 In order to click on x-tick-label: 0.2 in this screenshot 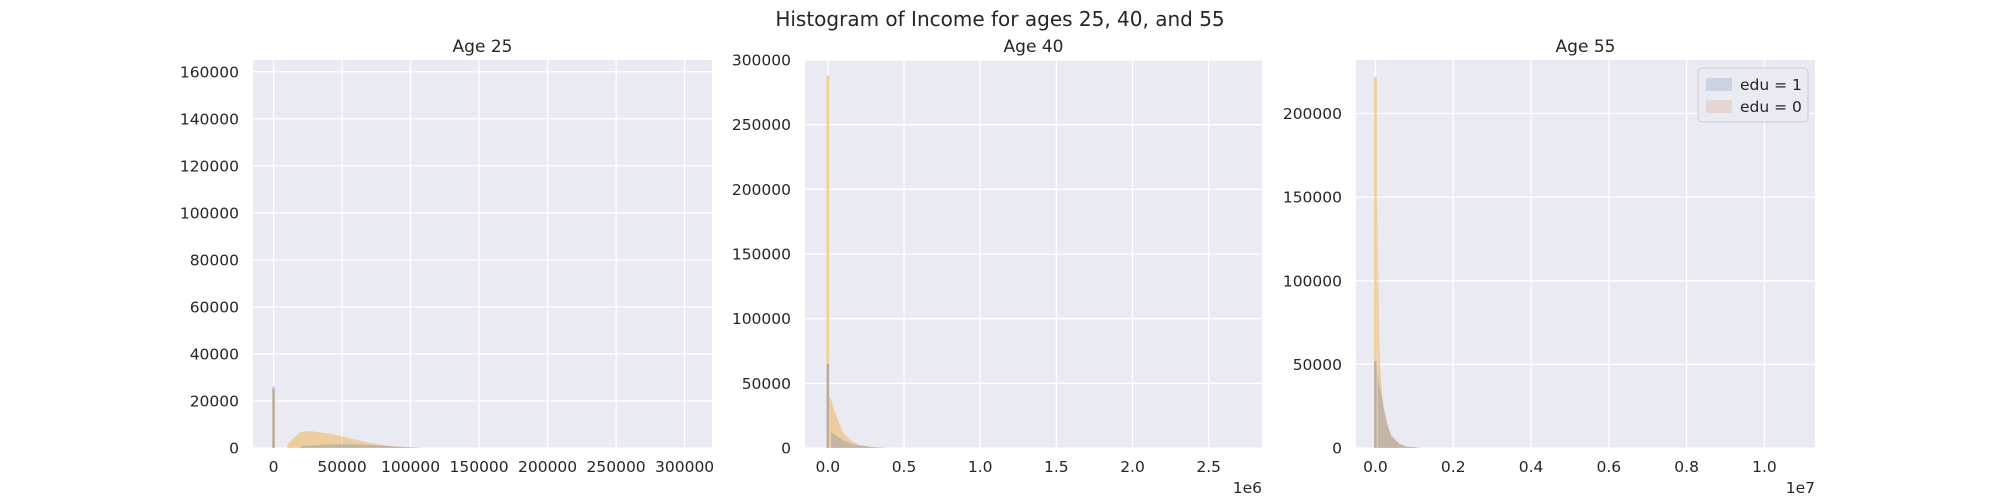, I will do `click(1453, 467)`.